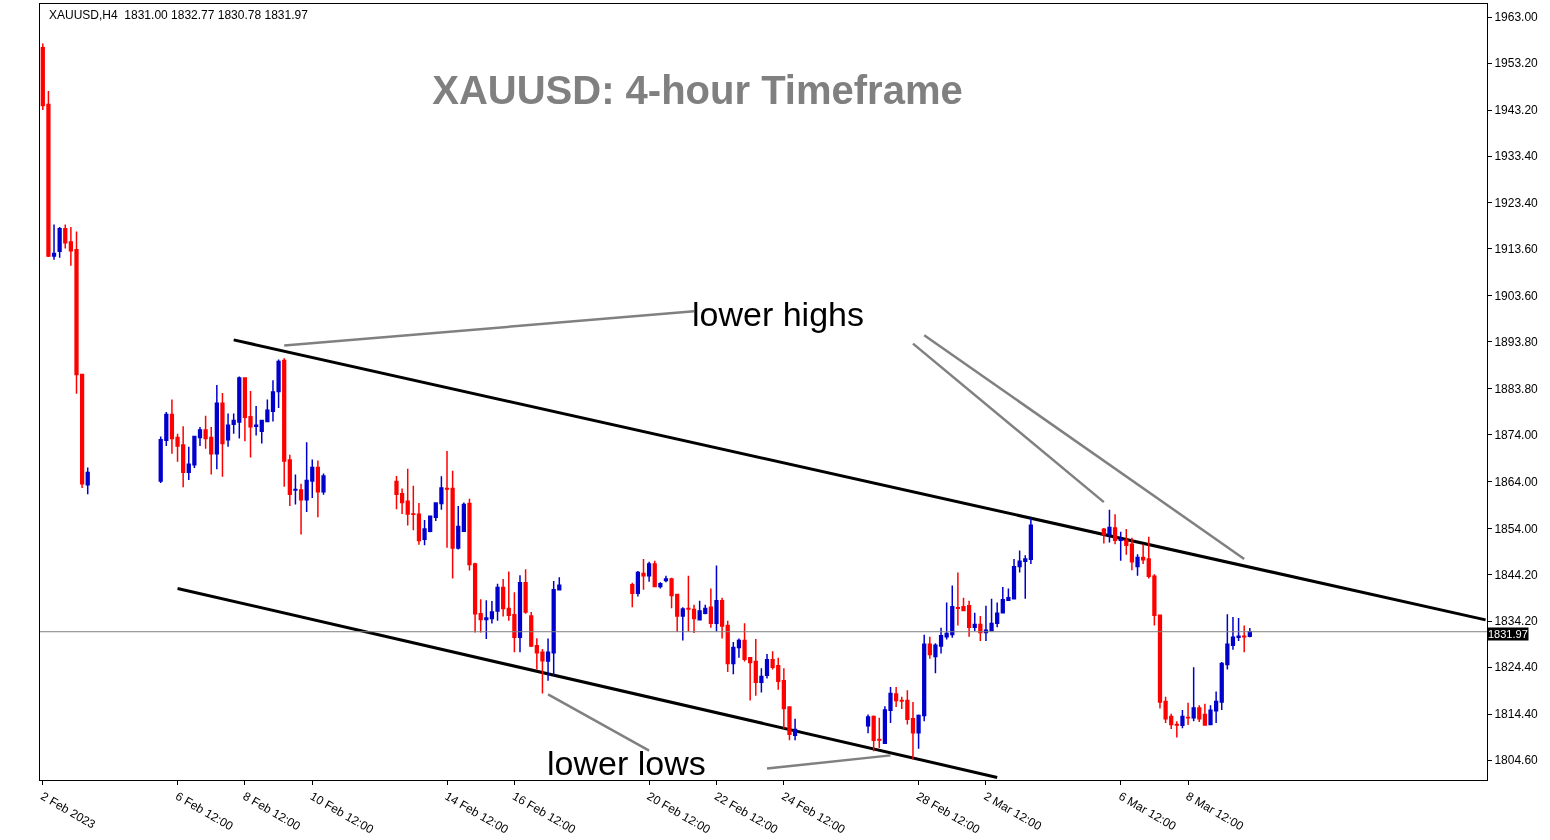 The width and height of the screenshot is (1550, 840). I want to click on ref-line-label: 1831.97, so click(1508, 634).